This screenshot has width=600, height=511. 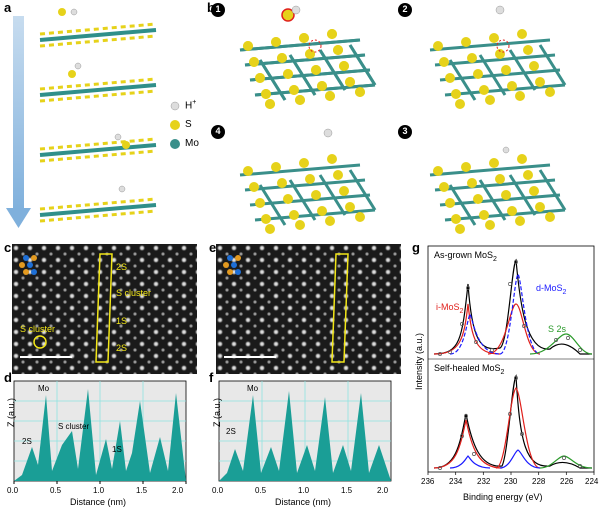 What do you see at coordinates (511, 360) in the screenshot?
I see `xps-g` at bounding box center [511, 360].